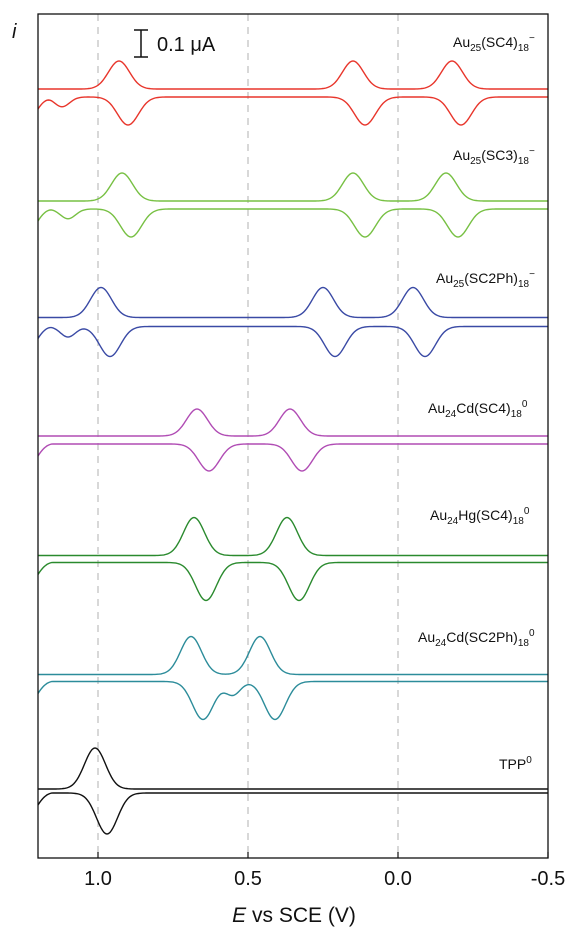 The height and width of the screenshot is (941, 571). I want to click on series-label: TPP0, so click(515, 763).